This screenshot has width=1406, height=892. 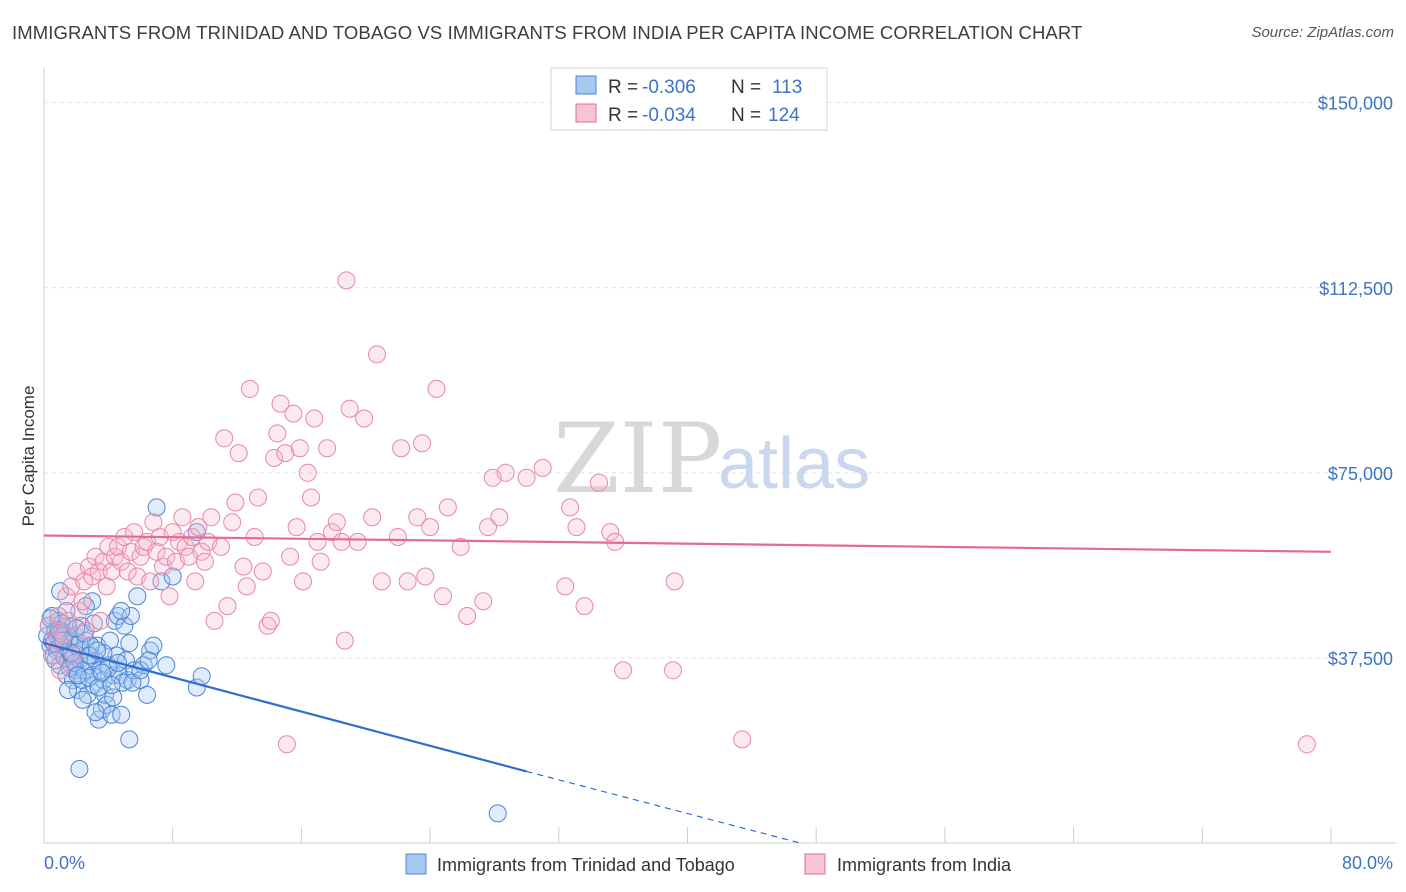 I want to click on y-tick-label-2: $112,500, so click(x=1356, y=289).